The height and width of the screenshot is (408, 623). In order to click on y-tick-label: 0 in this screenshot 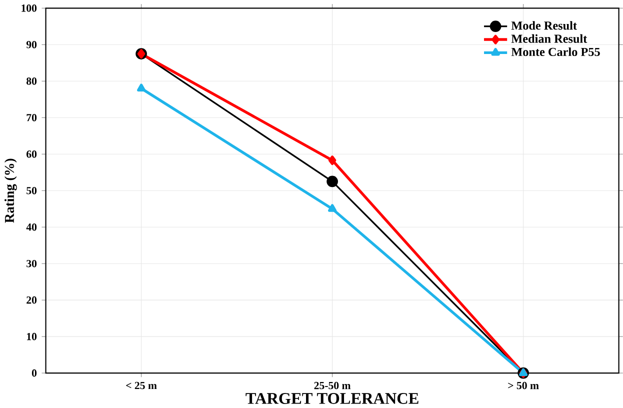, I will do `click(34, 372)`.